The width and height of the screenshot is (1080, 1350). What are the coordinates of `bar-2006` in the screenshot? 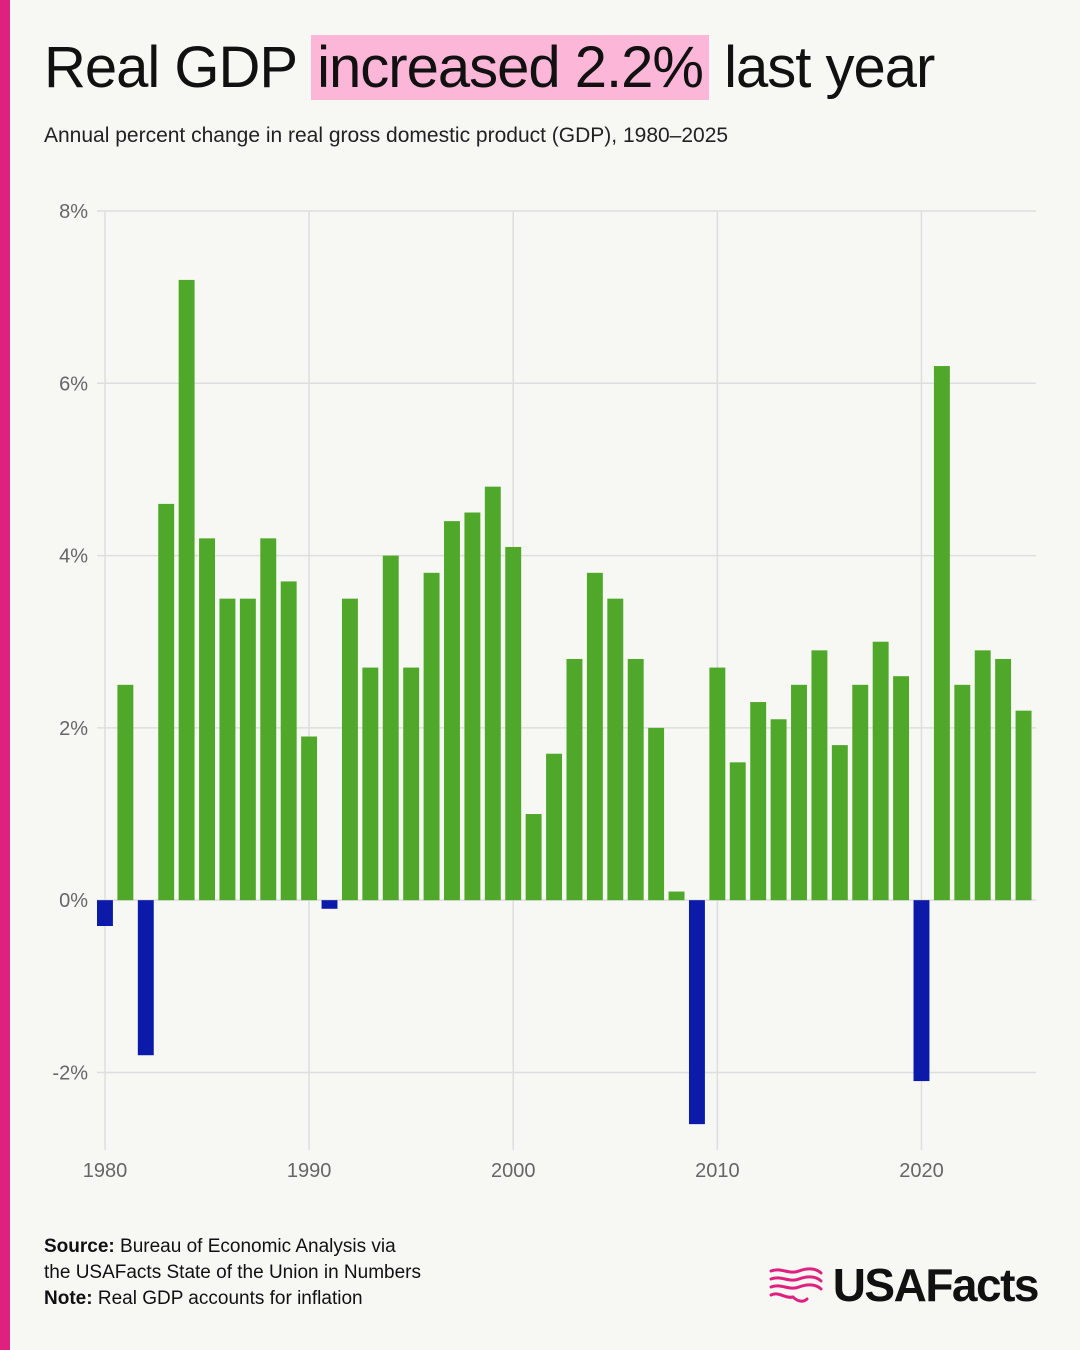 It's located at (635, 779).